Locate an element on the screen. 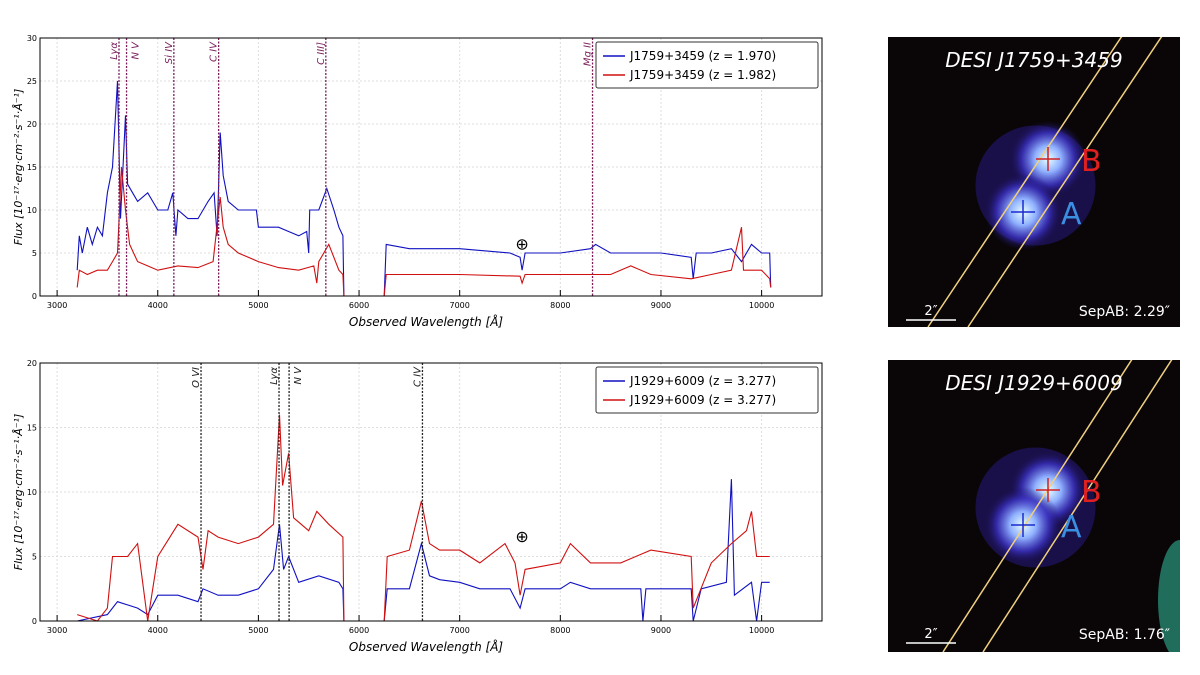  image-cutout-canvas: AB DESI J1759+3459 2″ SepAB: 2.29″ is located at coordinates (1038, 177).